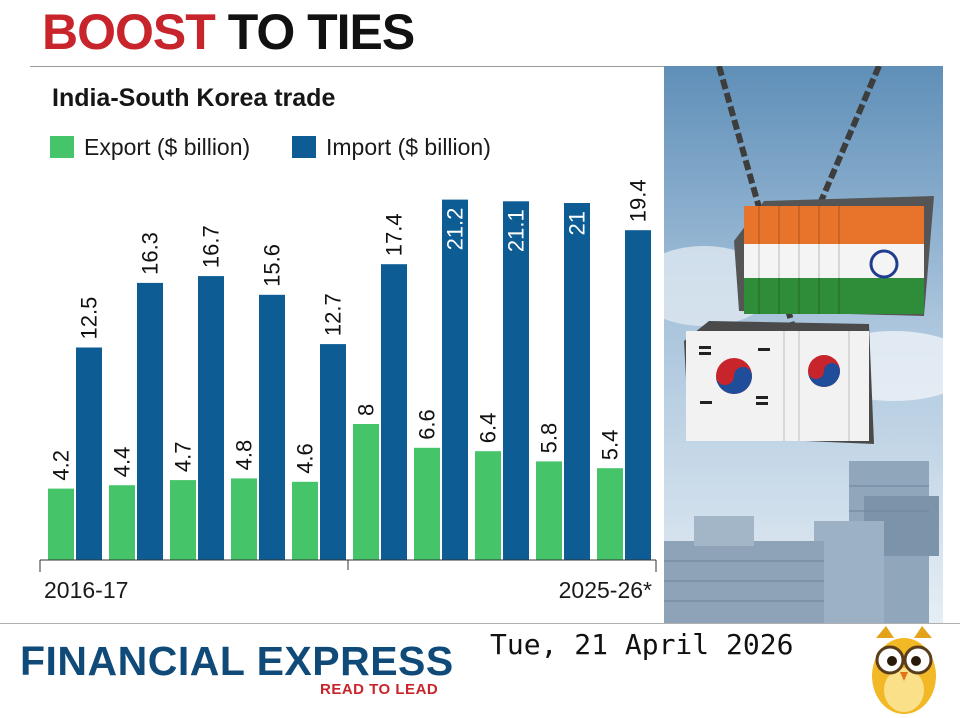 The height and width of the screenshot is (718, 960). Describe the element at coordinates (347, 66) in the screenshot. I see `header-divider` at that location.